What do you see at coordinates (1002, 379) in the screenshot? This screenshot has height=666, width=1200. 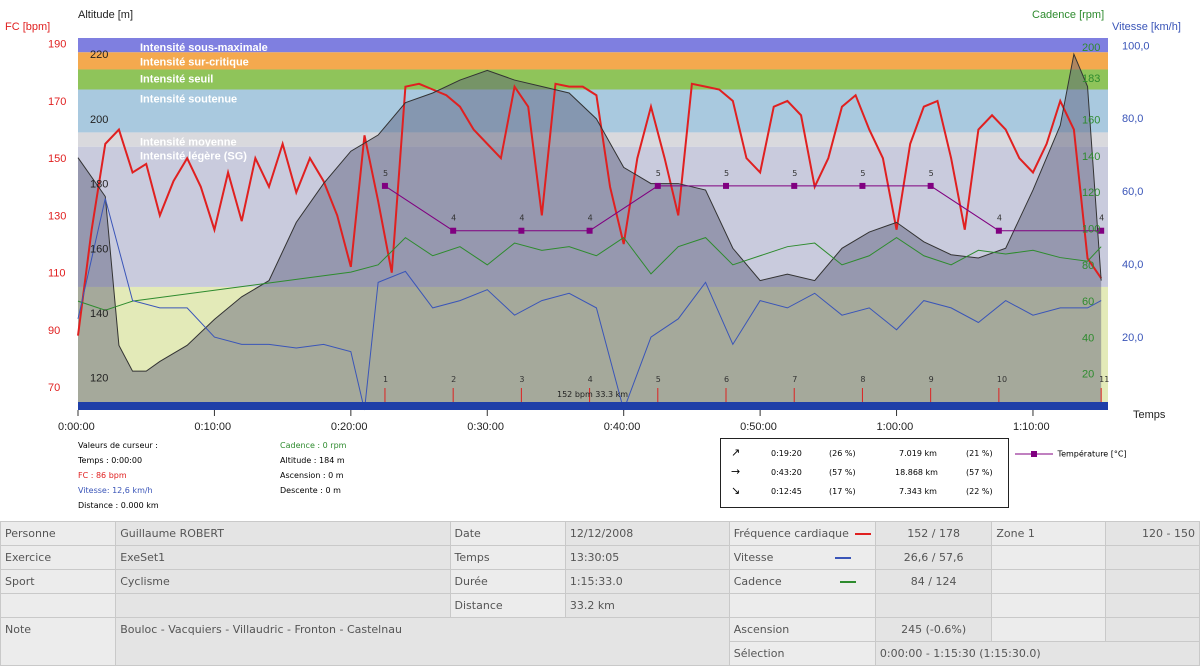 I see `lap-label: 10` at bounding box center [1002, 379].